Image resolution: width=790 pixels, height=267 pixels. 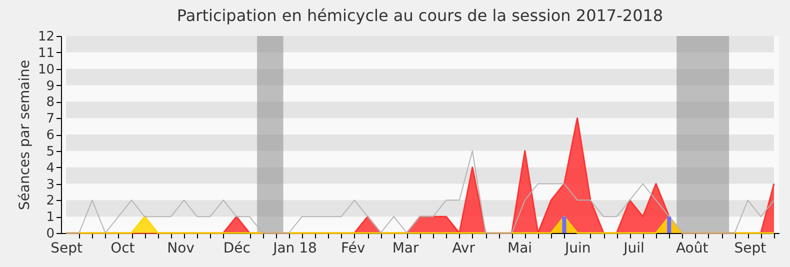 I want to click on x-tick-label: Mai, so click(x=519, y=248).